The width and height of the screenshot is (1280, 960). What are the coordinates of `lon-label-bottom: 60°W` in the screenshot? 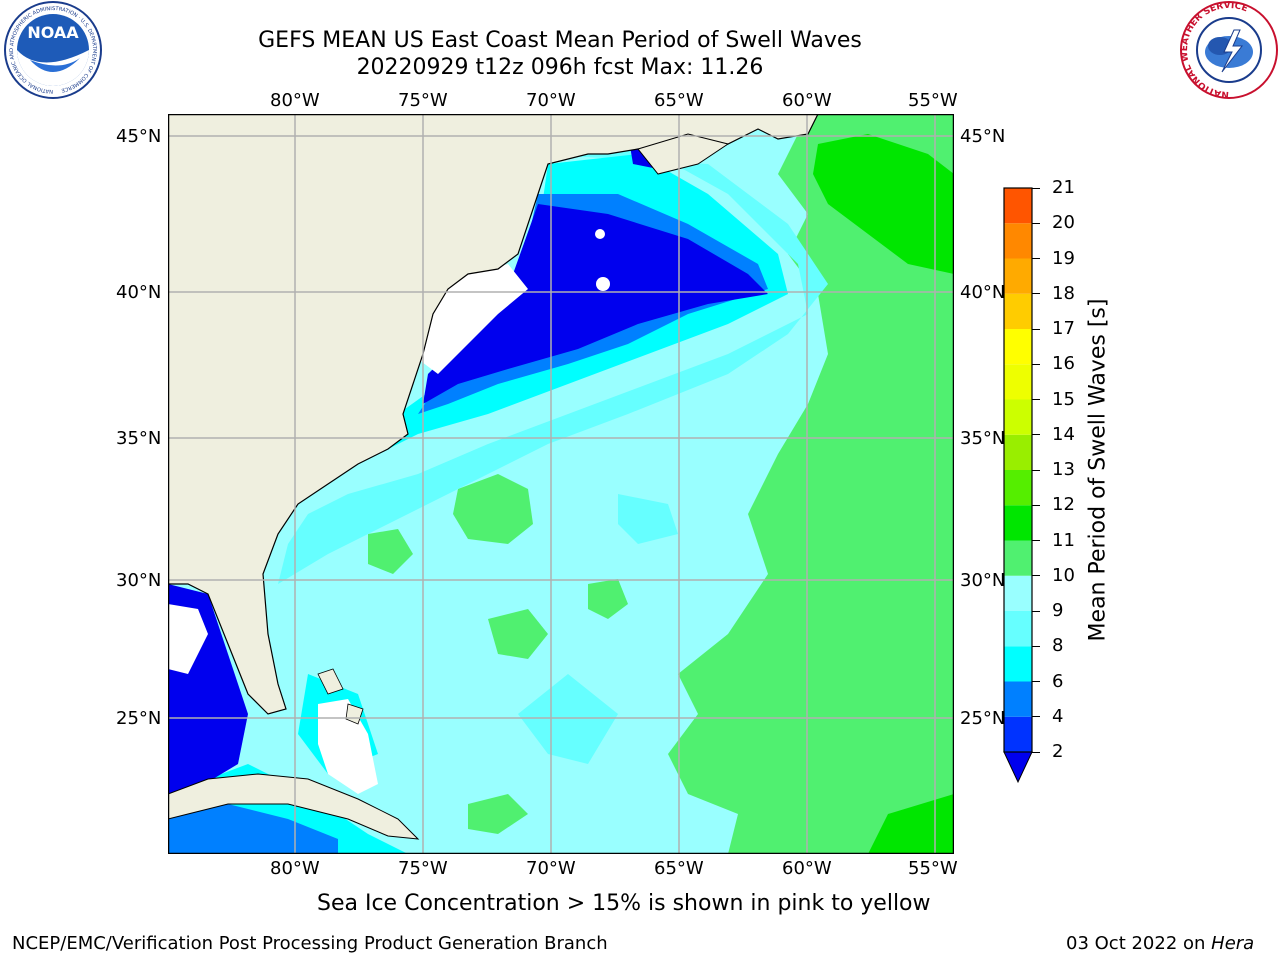 It's located at (807, 868).